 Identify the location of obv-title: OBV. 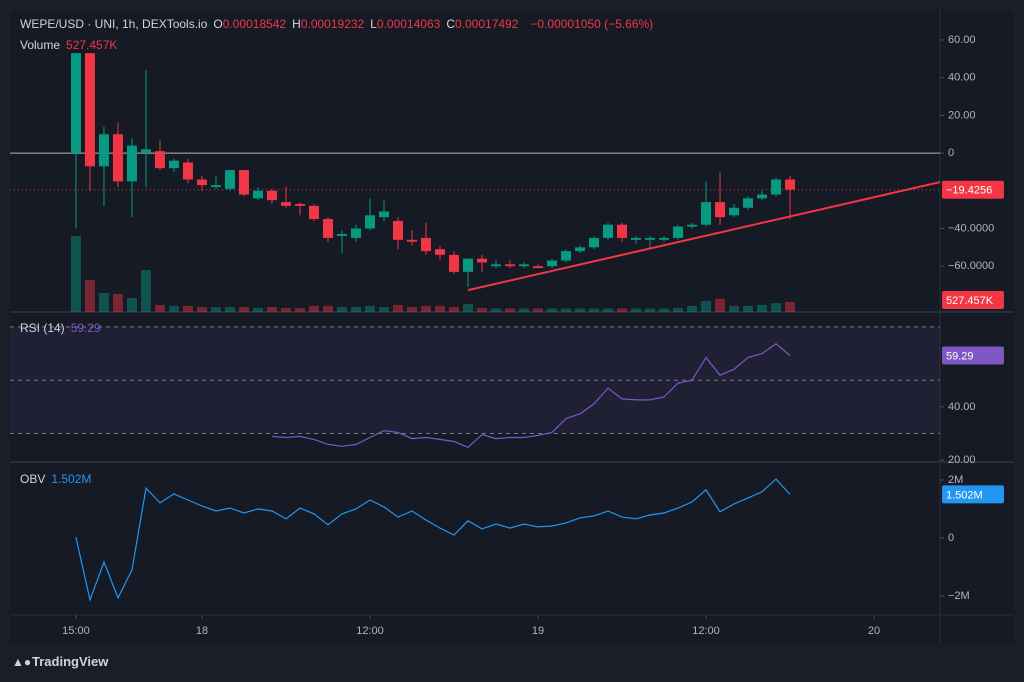
(33, 479).